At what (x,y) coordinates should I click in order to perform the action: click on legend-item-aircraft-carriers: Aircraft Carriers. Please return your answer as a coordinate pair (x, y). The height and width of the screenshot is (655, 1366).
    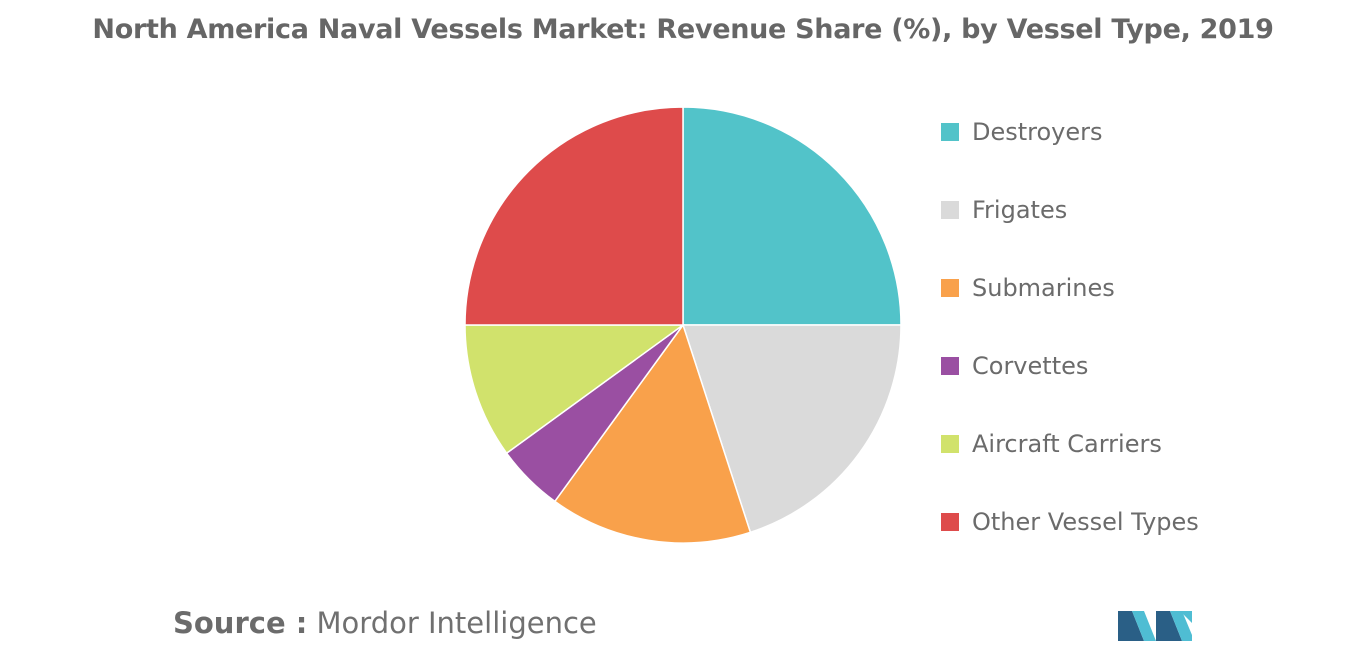
    Looking at the image, I should click on (1051, 444).